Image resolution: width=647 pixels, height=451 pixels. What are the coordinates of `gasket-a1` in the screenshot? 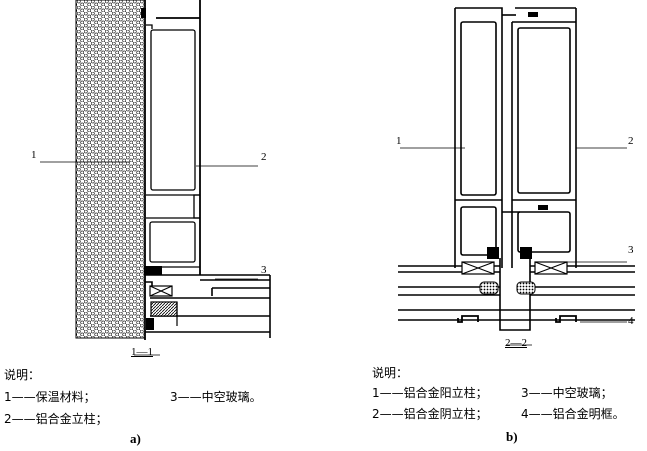 It's located at (153, 270).